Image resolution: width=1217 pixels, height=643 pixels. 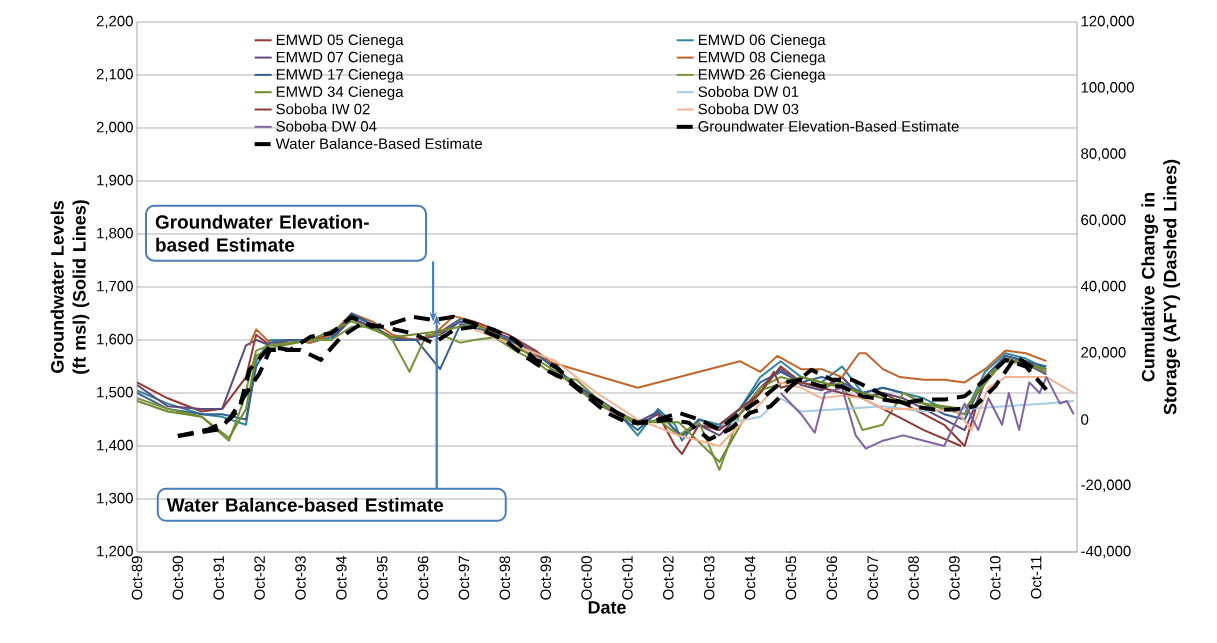 I want to click on legend-label: Soboba DW 03, so click(x=748, y=109).